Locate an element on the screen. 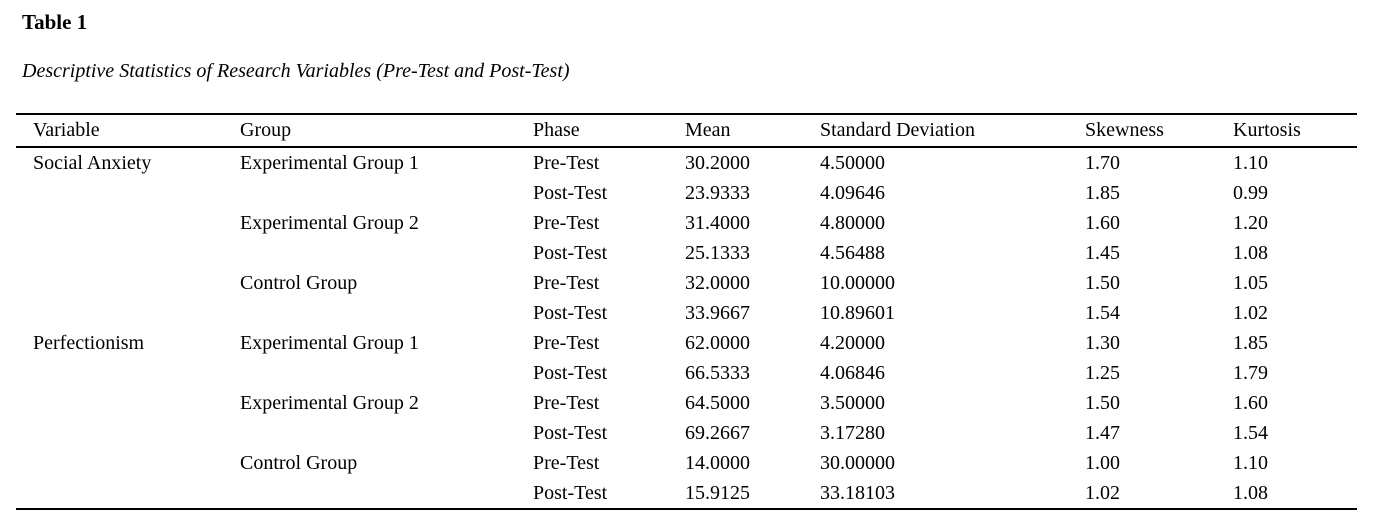 Image resolution: width=1383 pixels, height=529 pixels. cell-standard-deviation: 3.17280 is located at coordinates (852, 432).